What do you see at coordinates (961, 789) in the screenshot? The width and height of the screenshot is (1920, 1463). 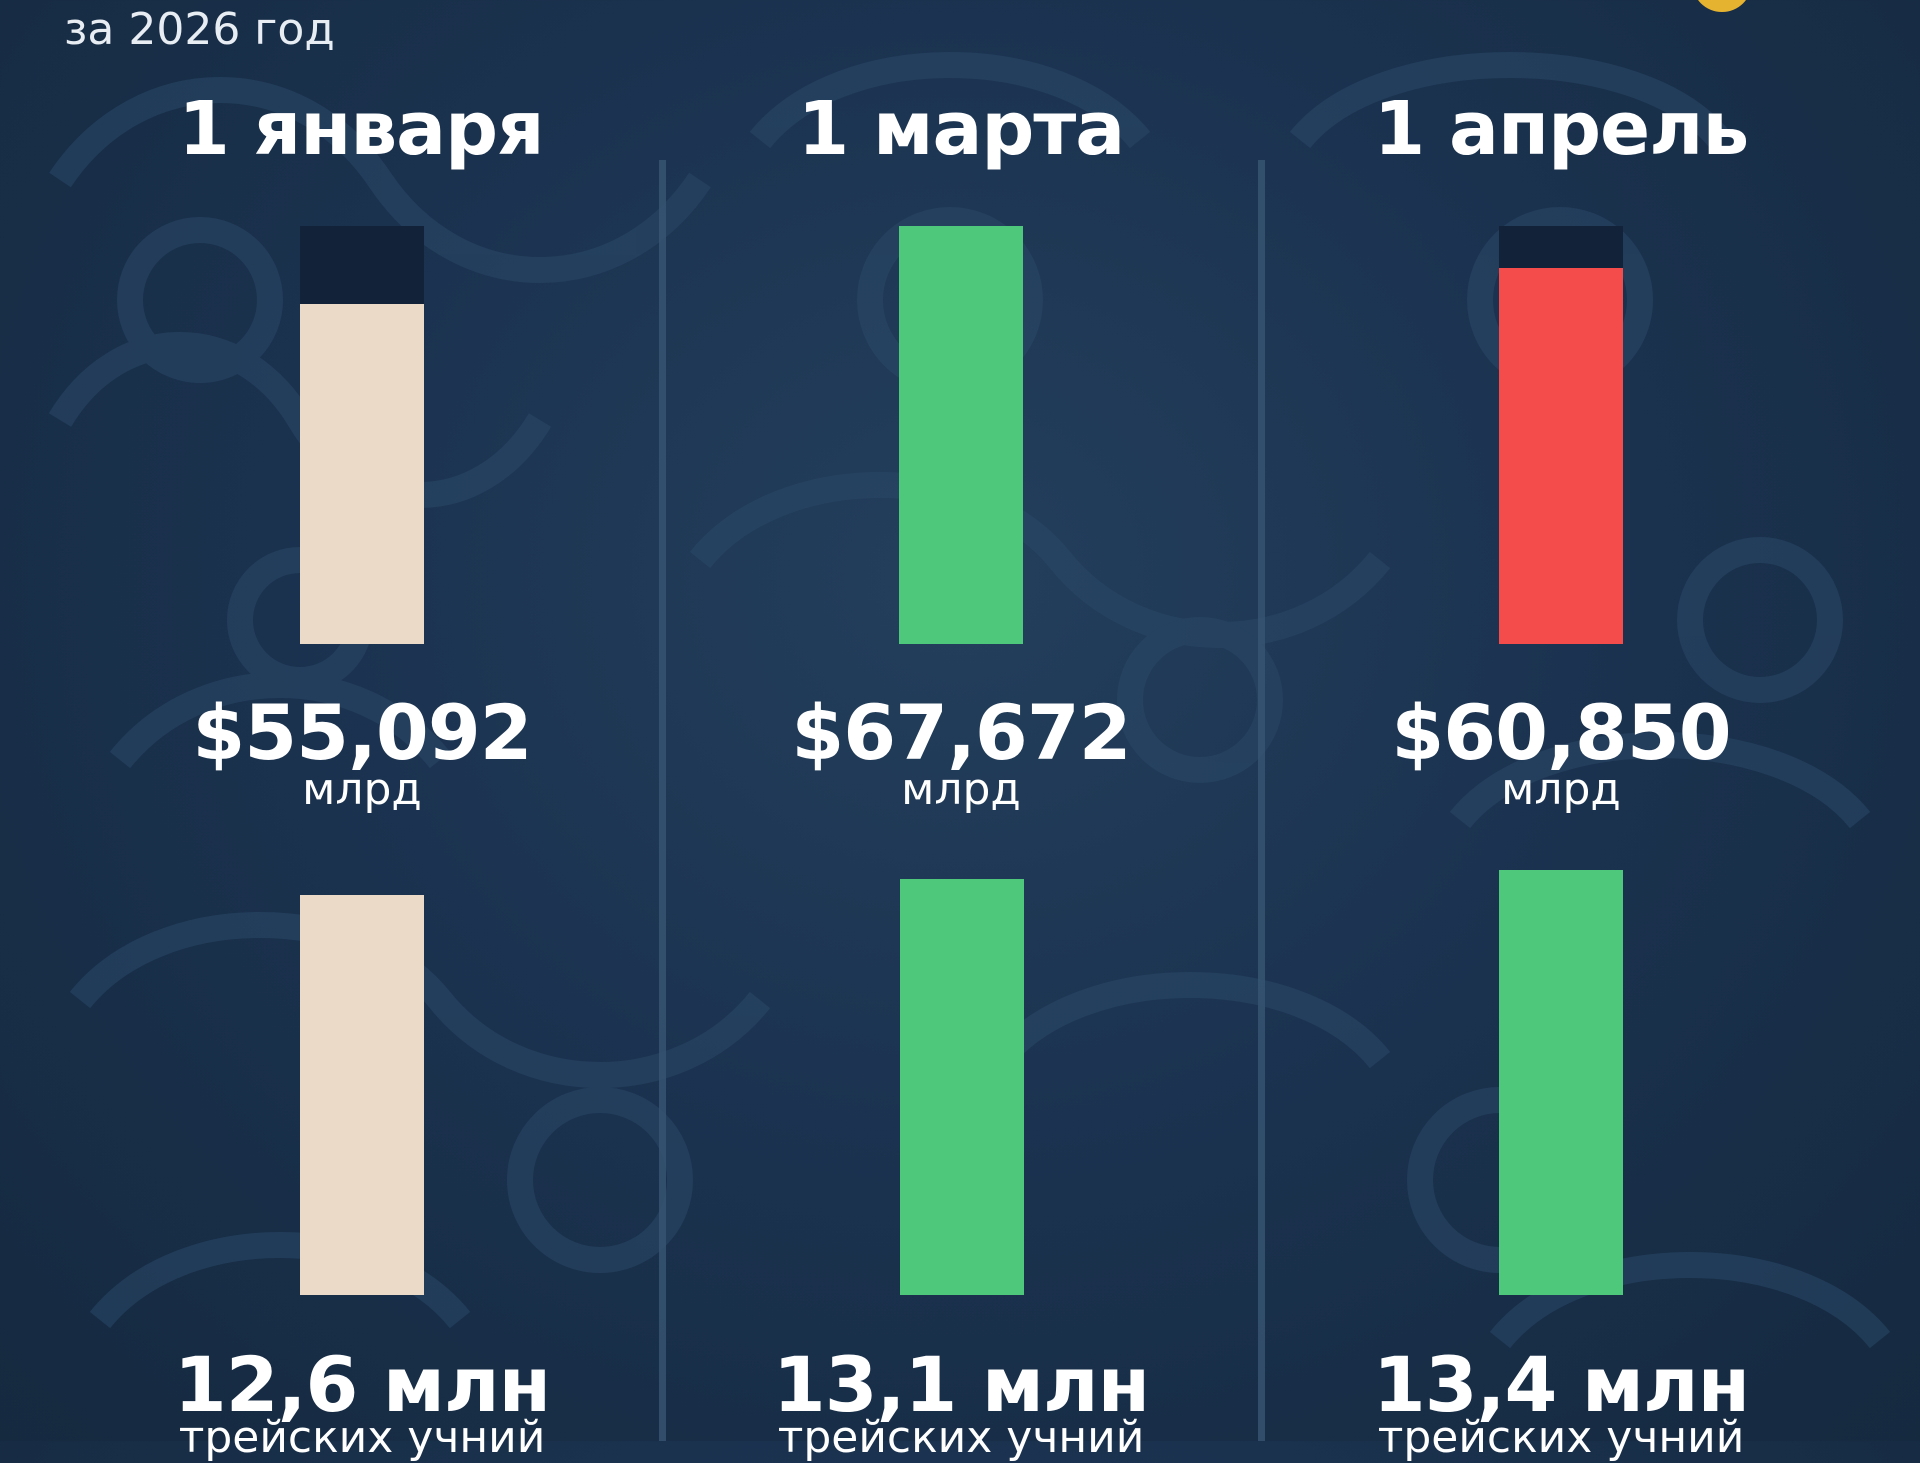 I see `reserves-unit-march: млрд` at bounding box center [961, 789].